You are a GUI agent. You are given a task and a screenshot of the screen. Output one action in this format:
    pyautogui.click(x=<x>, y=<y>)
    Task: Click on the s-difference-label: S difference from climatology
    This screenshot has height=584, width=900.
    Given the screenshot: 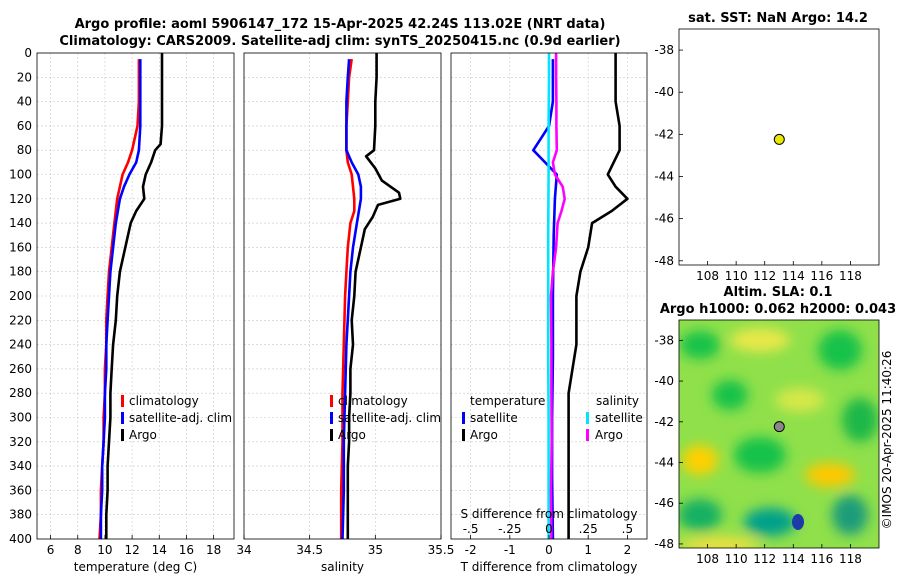 What is the action you would take?
    pyautogui.click(x=549, y=514)
    